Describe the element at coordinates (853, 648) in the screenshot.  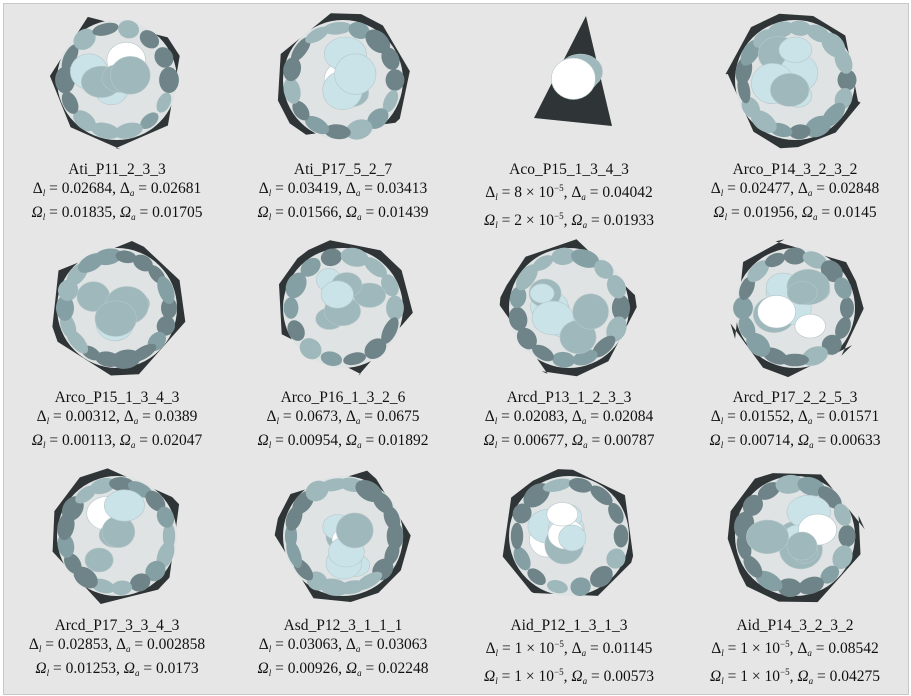
I see `metric-value: 0.08542` at that location.